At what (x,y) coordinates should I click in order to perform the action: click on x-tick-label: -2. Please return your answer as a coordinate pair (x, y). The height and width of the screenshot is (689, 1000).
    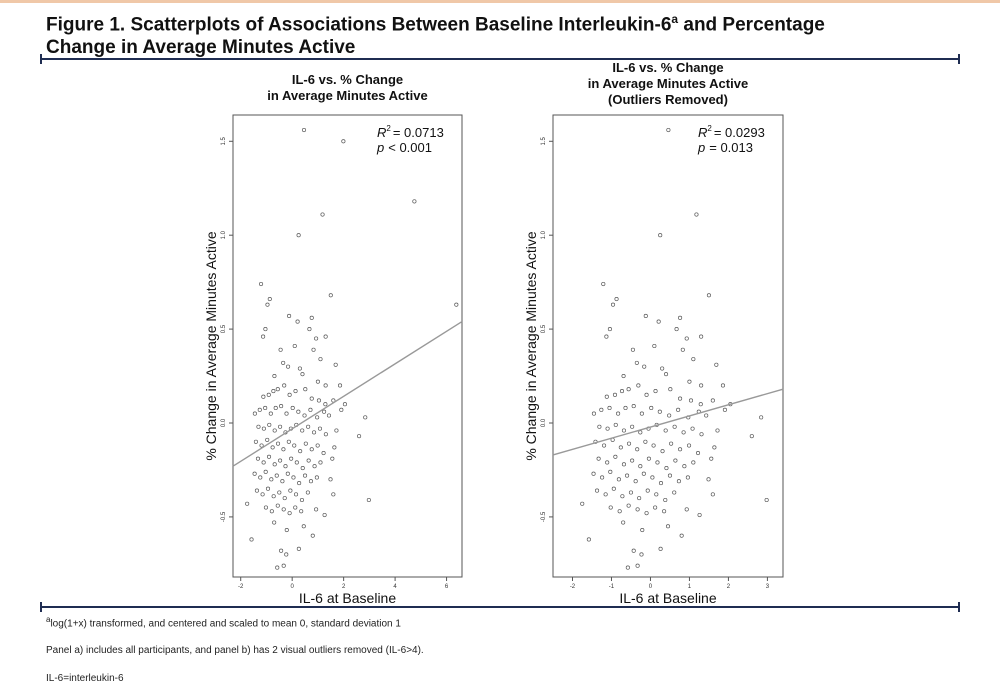
    Looking at the image, I should click on (573, 587).